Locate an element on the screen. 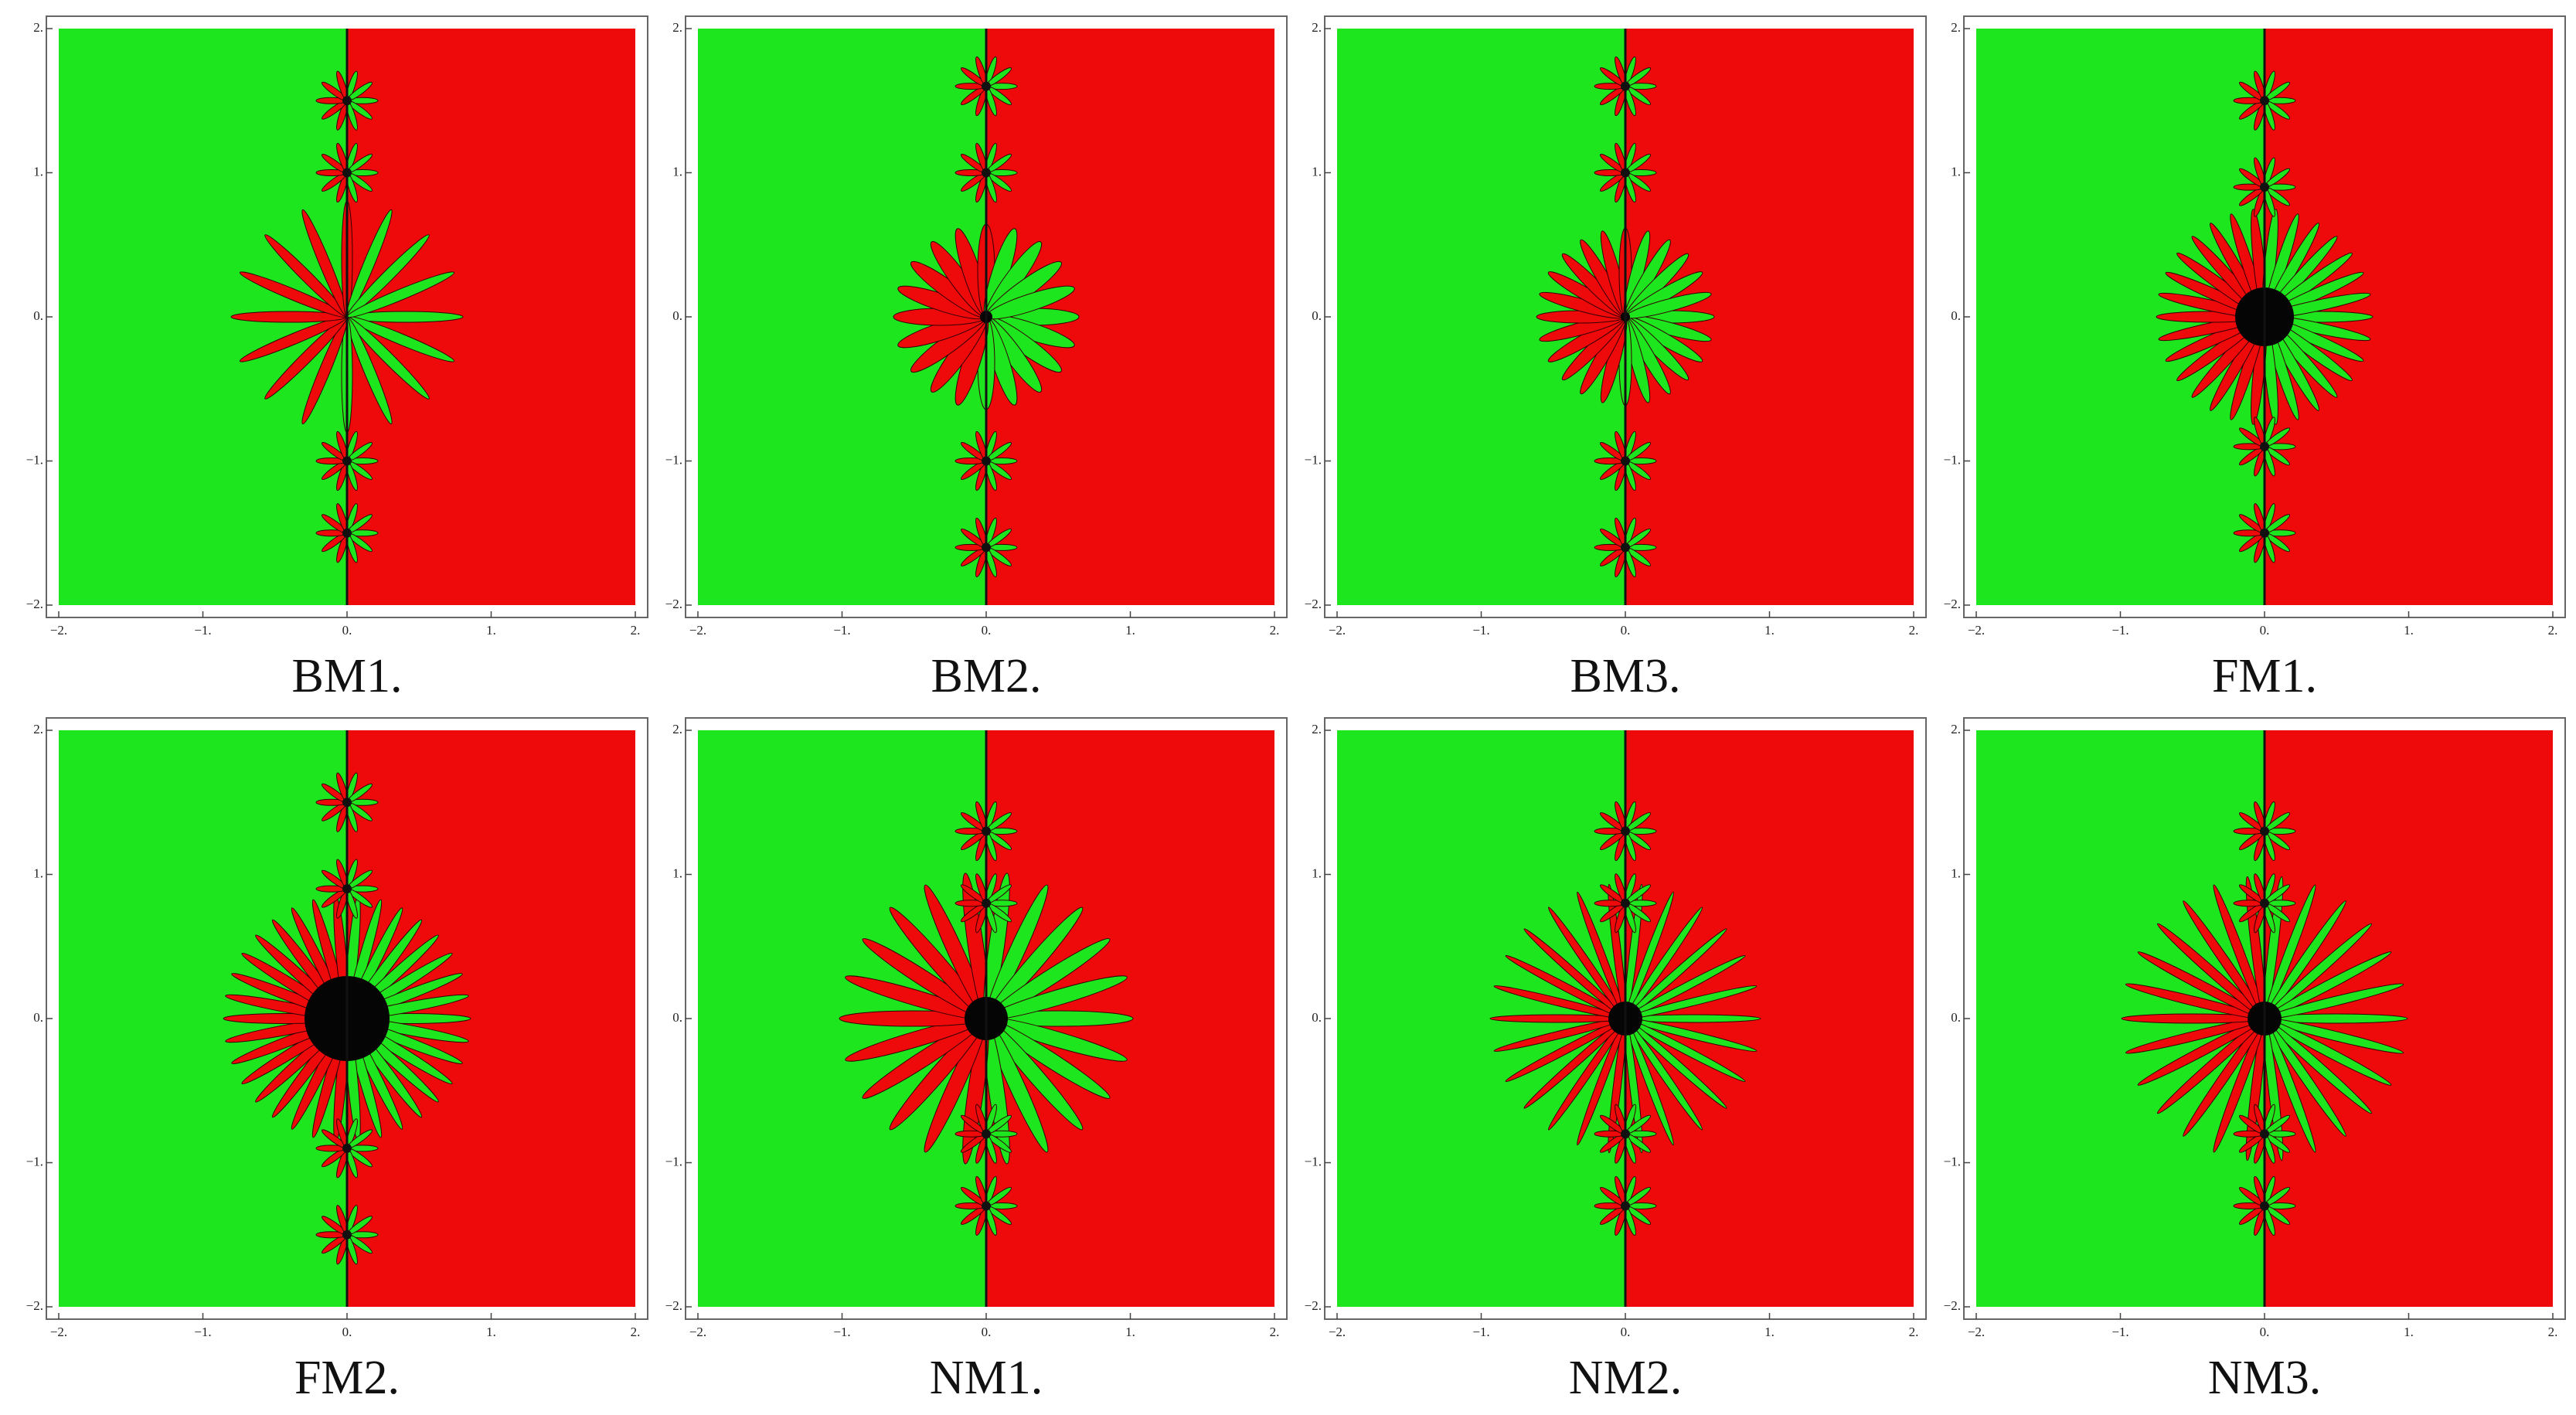  panel-label: NM3. is located at coordinates (2264, 1378).